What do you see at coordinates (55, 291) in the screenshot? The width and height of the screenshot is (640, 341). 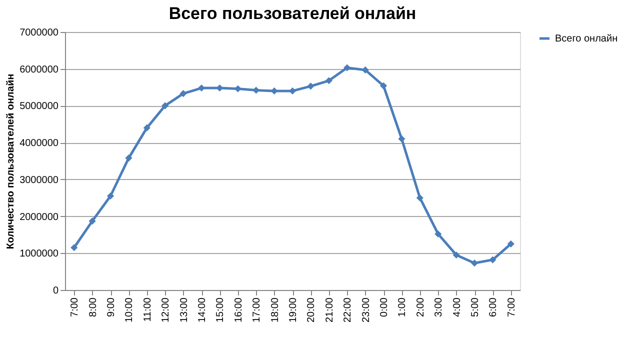 I see `y-tick-label: 0` at bounding box center [55, 291].